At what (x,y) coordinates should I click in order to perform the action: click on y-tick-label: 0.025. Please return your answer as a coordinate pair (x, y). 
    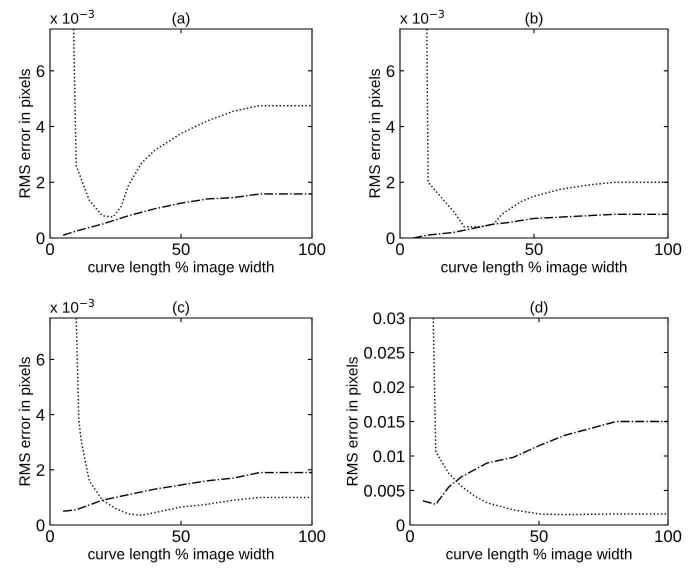
    Looking at the image, I should click on (384, 352).